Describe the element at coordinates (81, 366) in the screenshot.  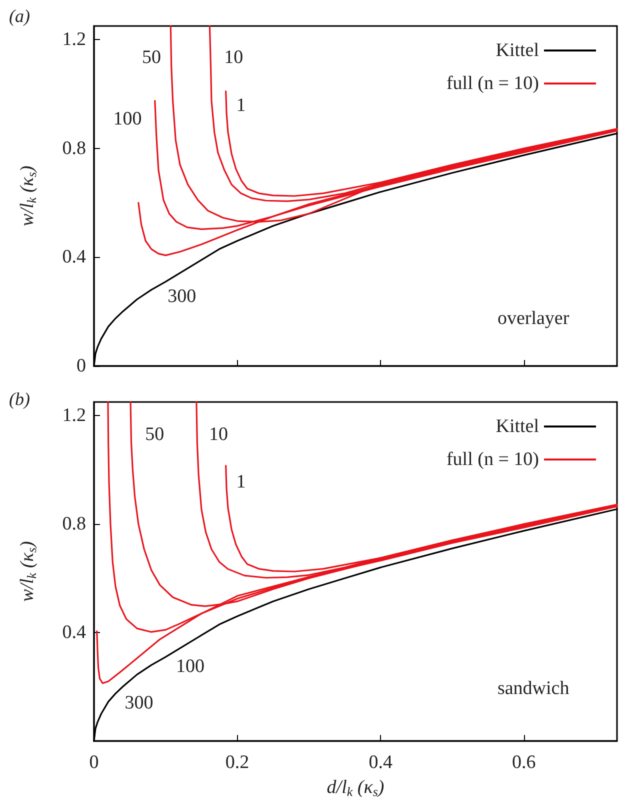
I see `y-tick-label: 0` at that location.